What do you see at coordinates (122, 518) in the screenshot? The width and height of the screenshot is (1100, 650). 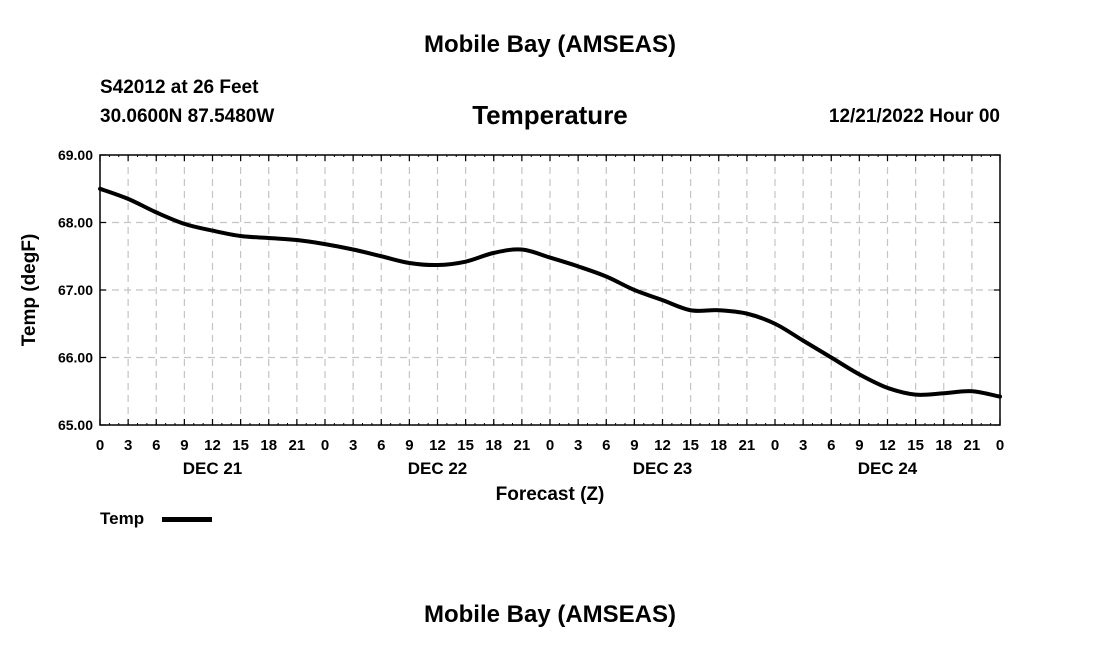 I see `legend-label: Temp` at bounding box center [122, 518].